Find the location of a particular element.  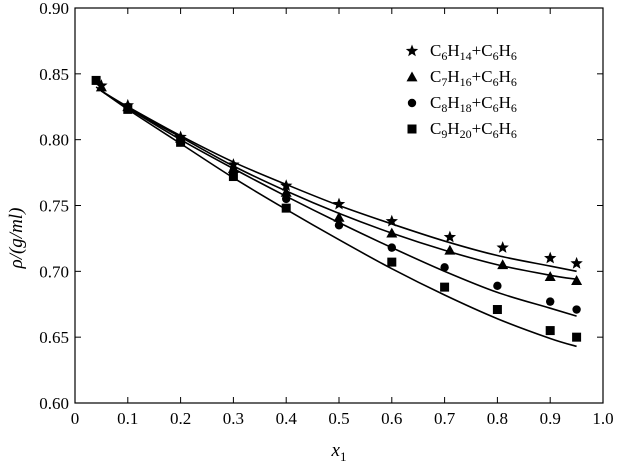

legend-marker-triangle is located at coordinates (412, 76).